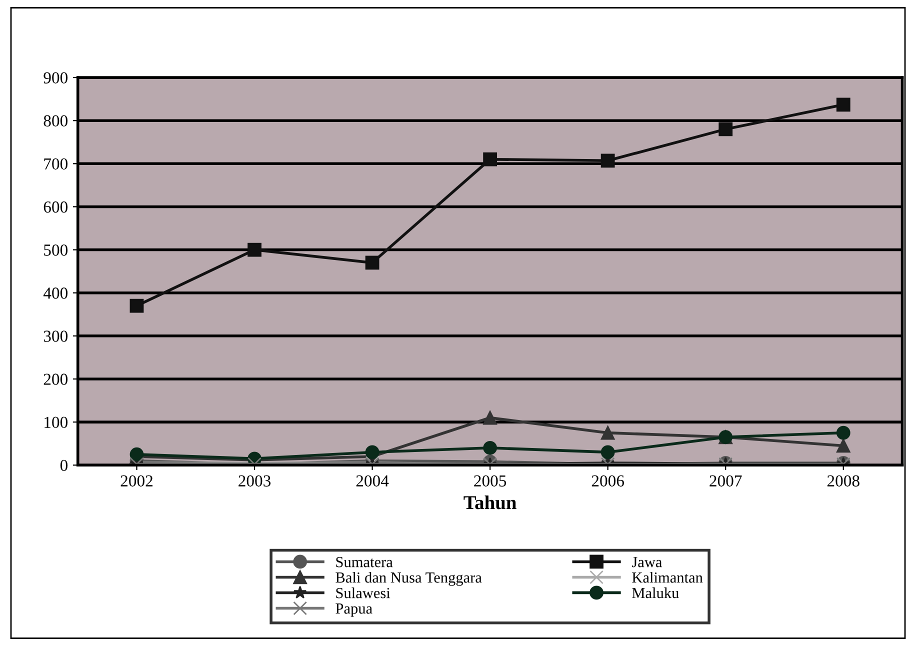 This screenshot has height=646, width=916. I want to click on y-tick-label: 300, so click(56, 336).